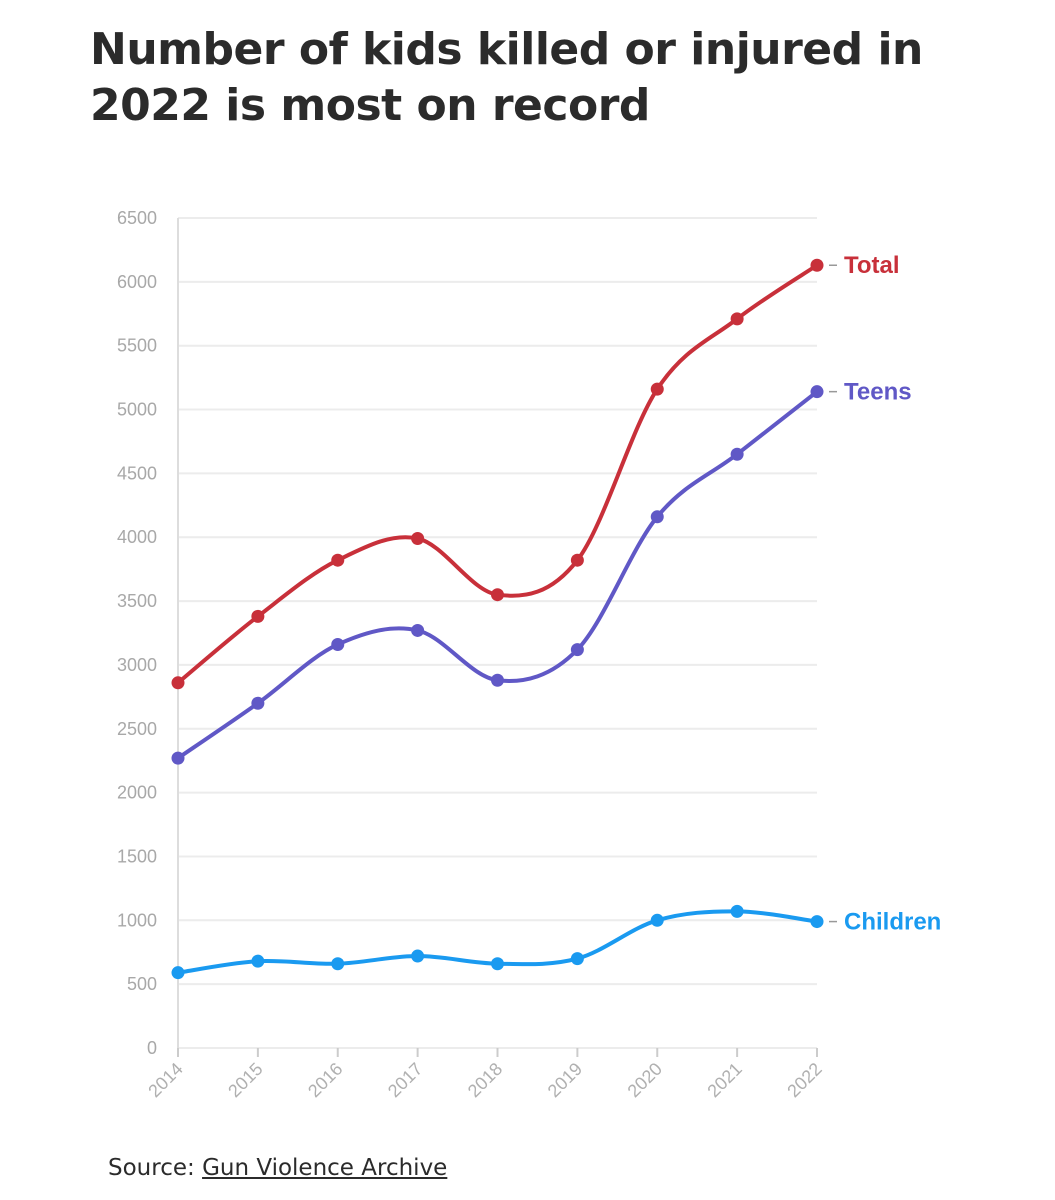 Image resolution: width=1055 pixels, height=1200 pixels. I want to click on y-tick-label: 0, so click(152, 1048).